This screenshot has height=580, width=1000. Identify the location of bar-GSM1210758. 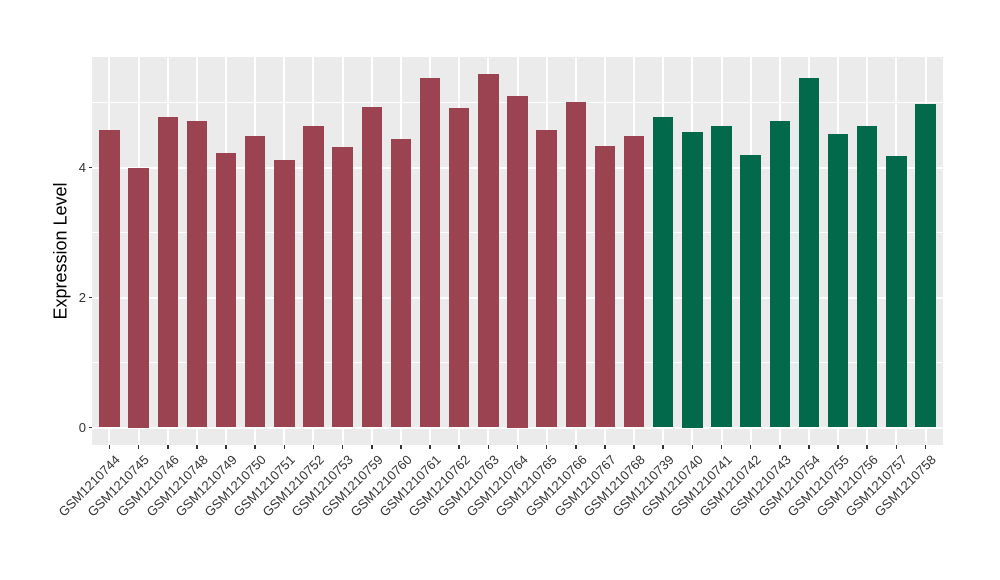
(925, 266).